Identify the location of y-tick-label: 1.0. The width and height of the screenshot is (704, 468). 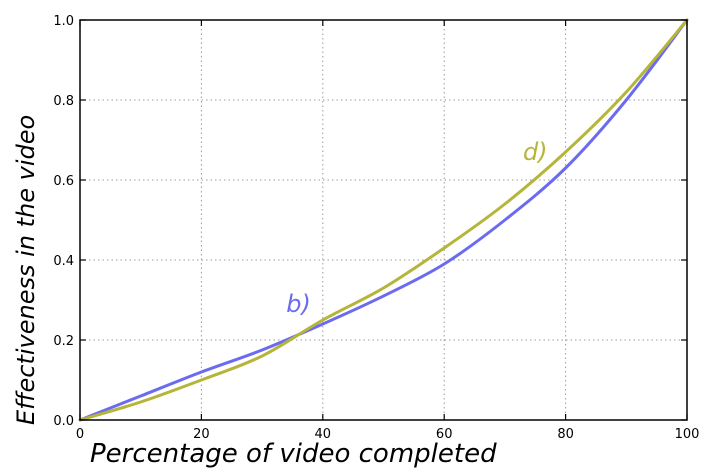
(63, 21).